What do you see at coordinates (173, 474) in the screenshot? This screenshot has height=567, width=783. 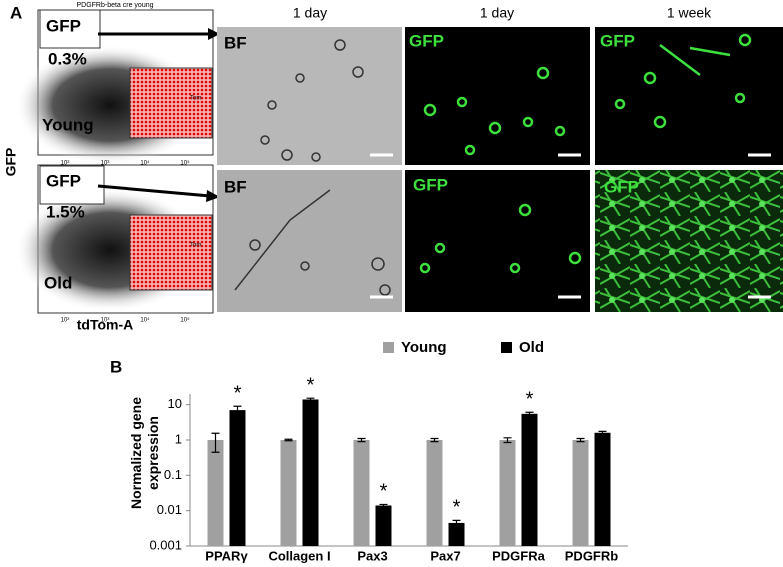 I see `y-tick-label: 0.1` at bounding box center [173, 474].